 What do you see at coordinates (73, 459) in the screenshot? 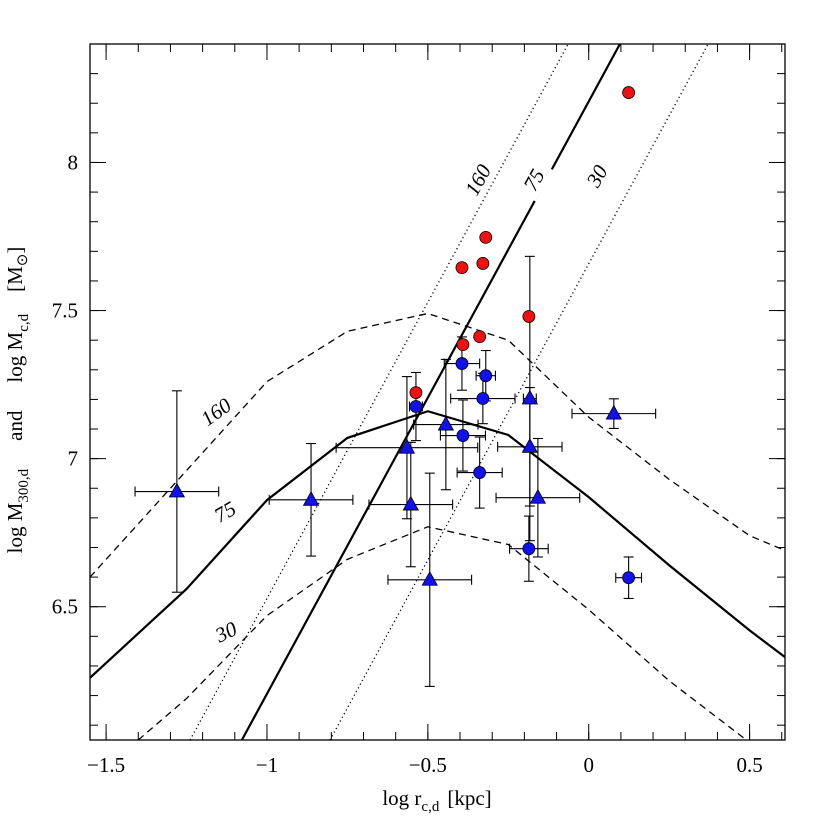
I see `y-tick-label: 7` at bounding box center [73, 459].